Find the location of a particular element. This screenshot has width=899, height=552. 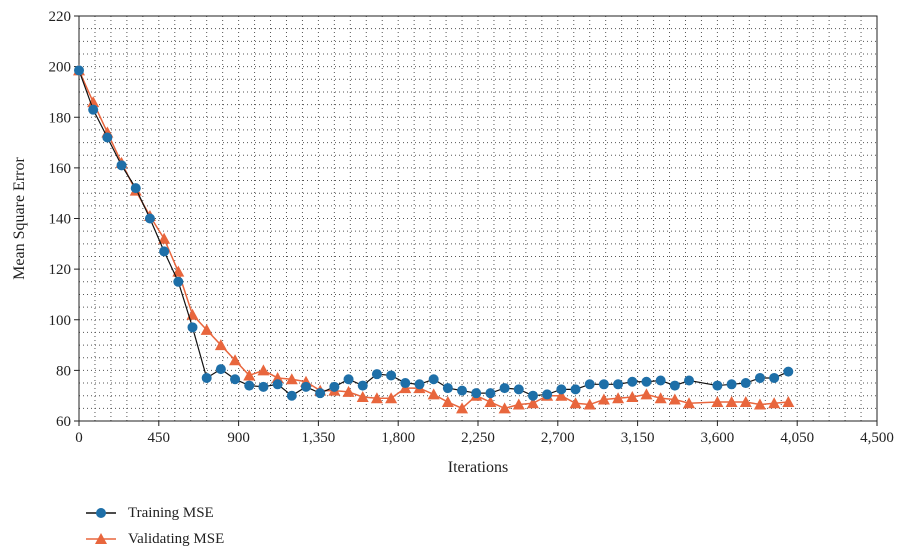

y-tick-label: 200 is located at coordinates (60, 68).